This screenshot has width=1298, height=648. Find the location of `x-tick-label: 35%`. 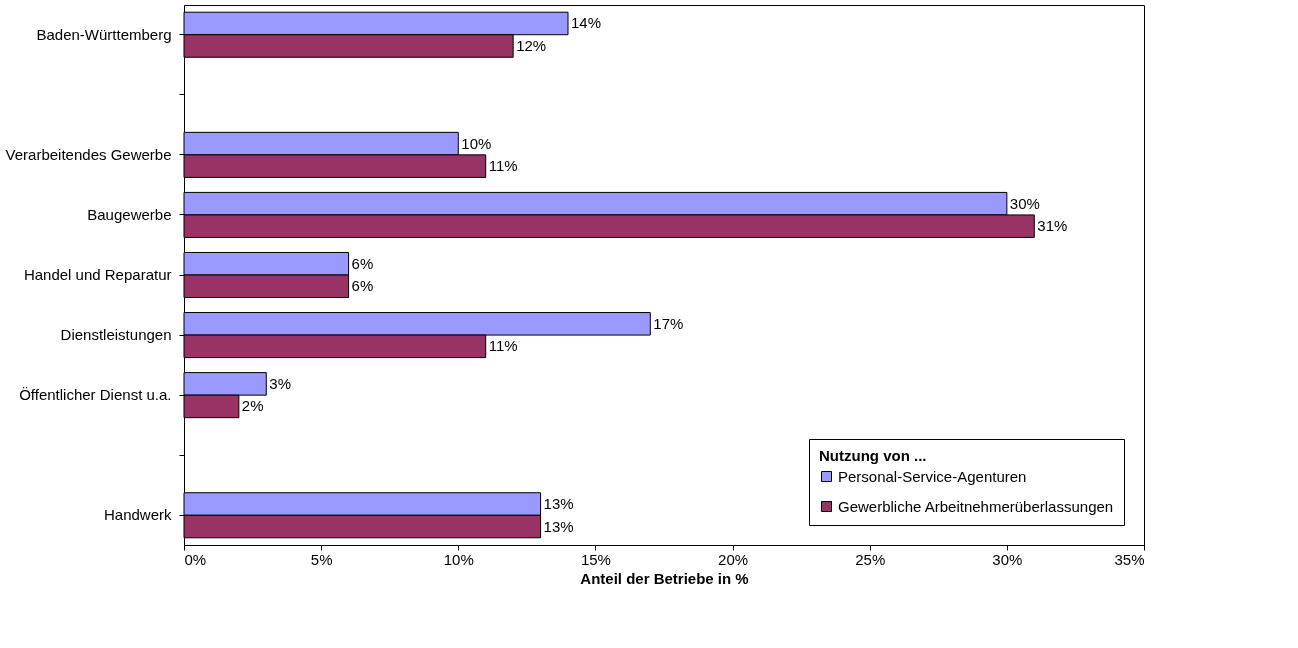

x-tick-label: 35% is located at coordinates (1129, 559).